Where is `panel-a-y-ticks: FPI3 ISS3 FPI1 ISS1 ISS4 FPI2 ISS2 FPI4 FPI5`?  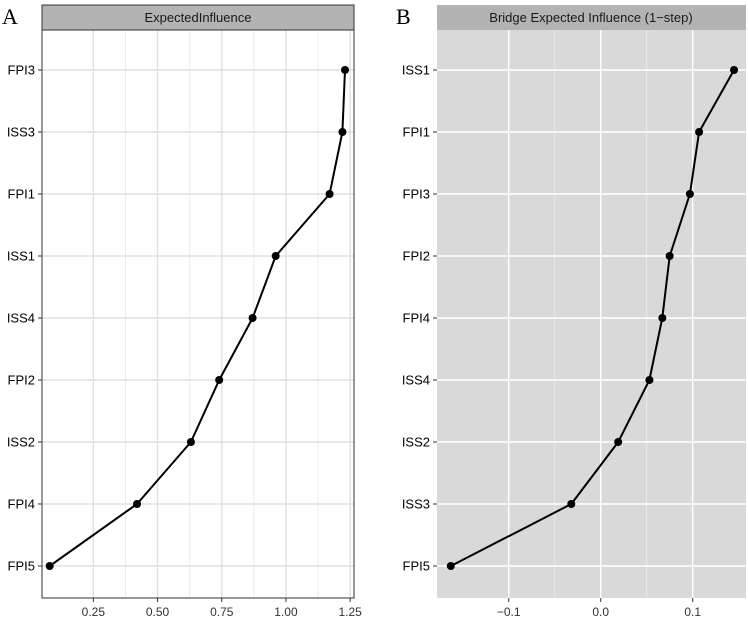
panel-a-y-ticks: FPI3 ISS3 FPI1 ISS1 ISS4 FPI2 ISS2 FPI4 FPI5 is located at coordinates (24, 318).